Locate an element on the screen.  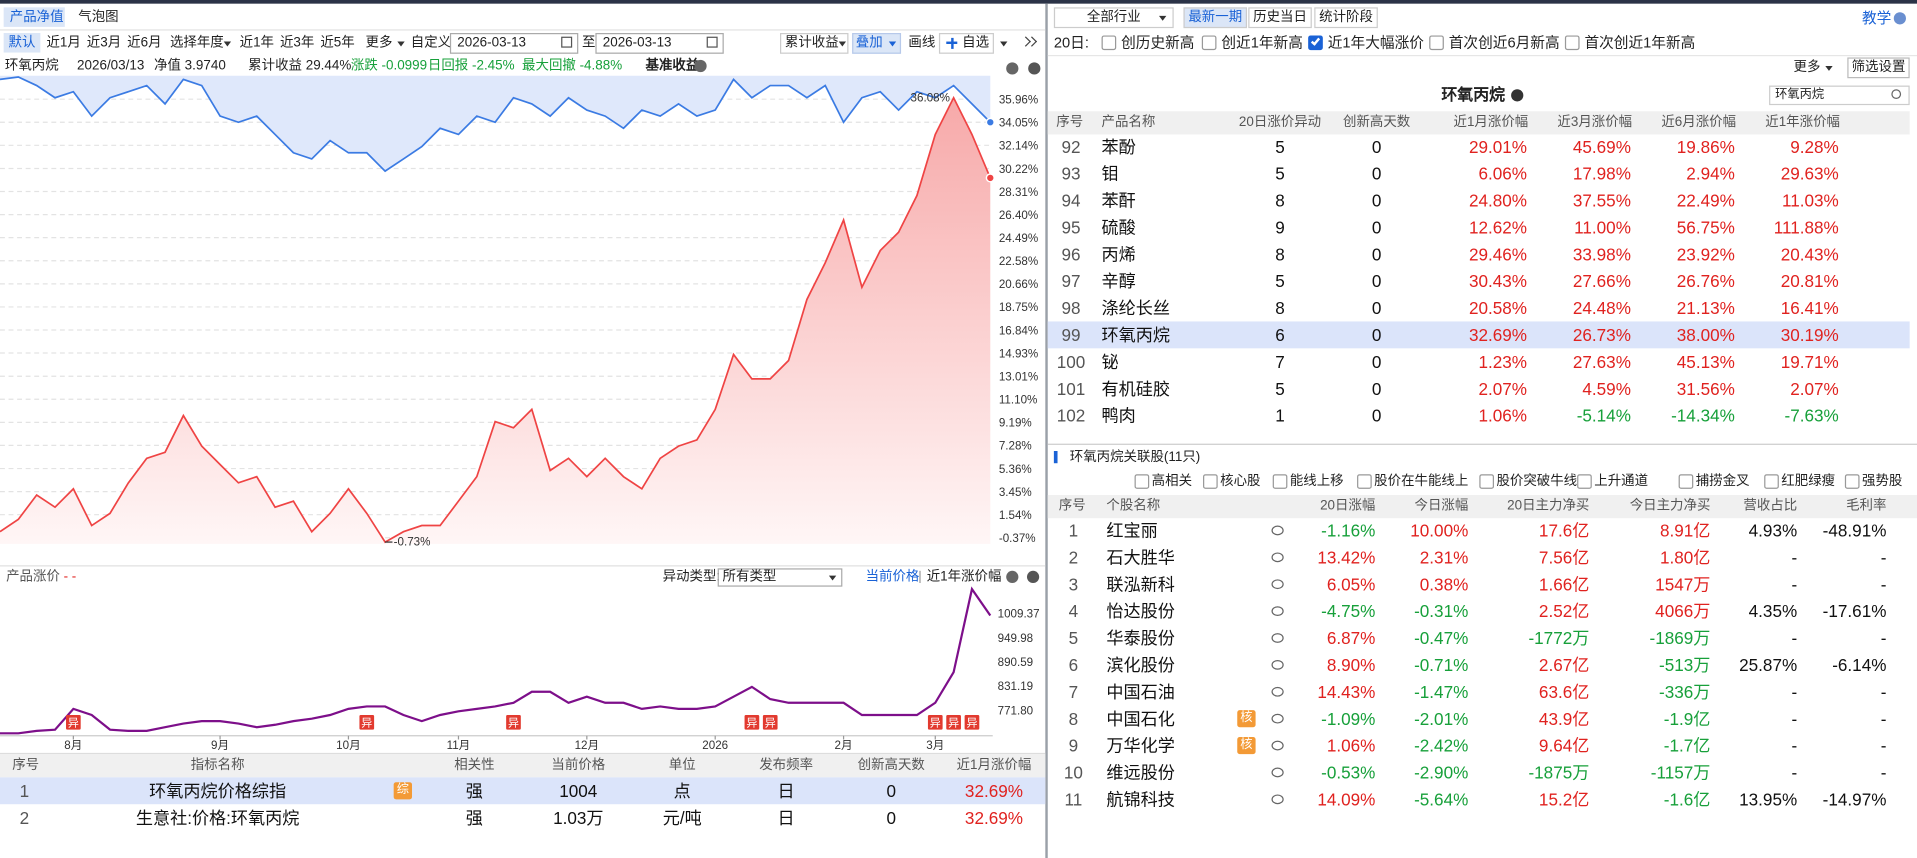
tool-button: 累计收益 is located at coordinates (811, 43).